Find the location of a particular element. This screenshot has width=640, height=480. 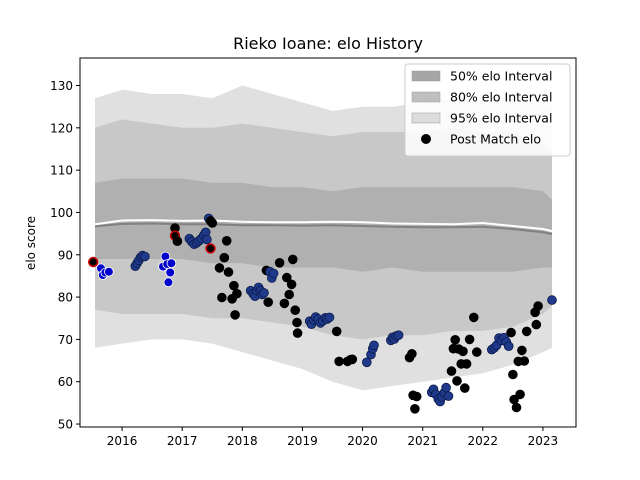

legend-label-50-elo-interval: 50% elo Interval is located at coordinates (501, 76).